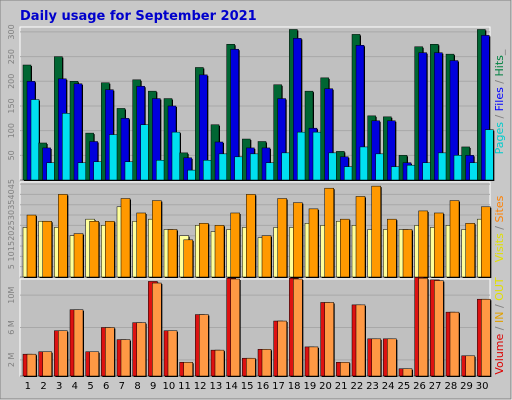  Describe the element at coordinates (499, 208) in the screenshot. I see `legend-part: Sites` at that location.